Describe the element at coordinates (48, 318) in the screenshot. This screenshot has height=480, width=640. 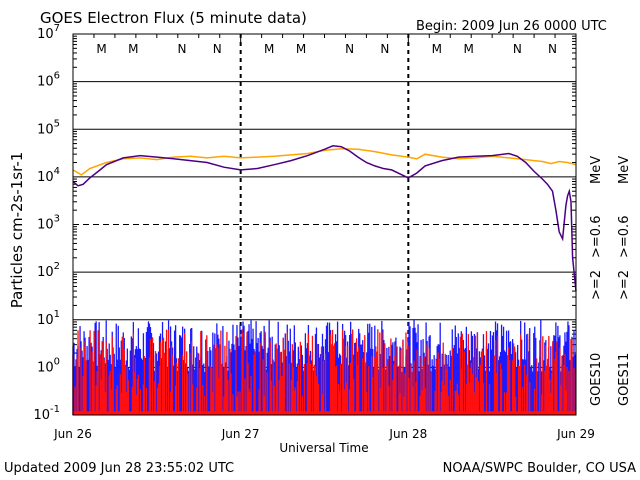
I see `y-tick-label: 10¹` at that location.